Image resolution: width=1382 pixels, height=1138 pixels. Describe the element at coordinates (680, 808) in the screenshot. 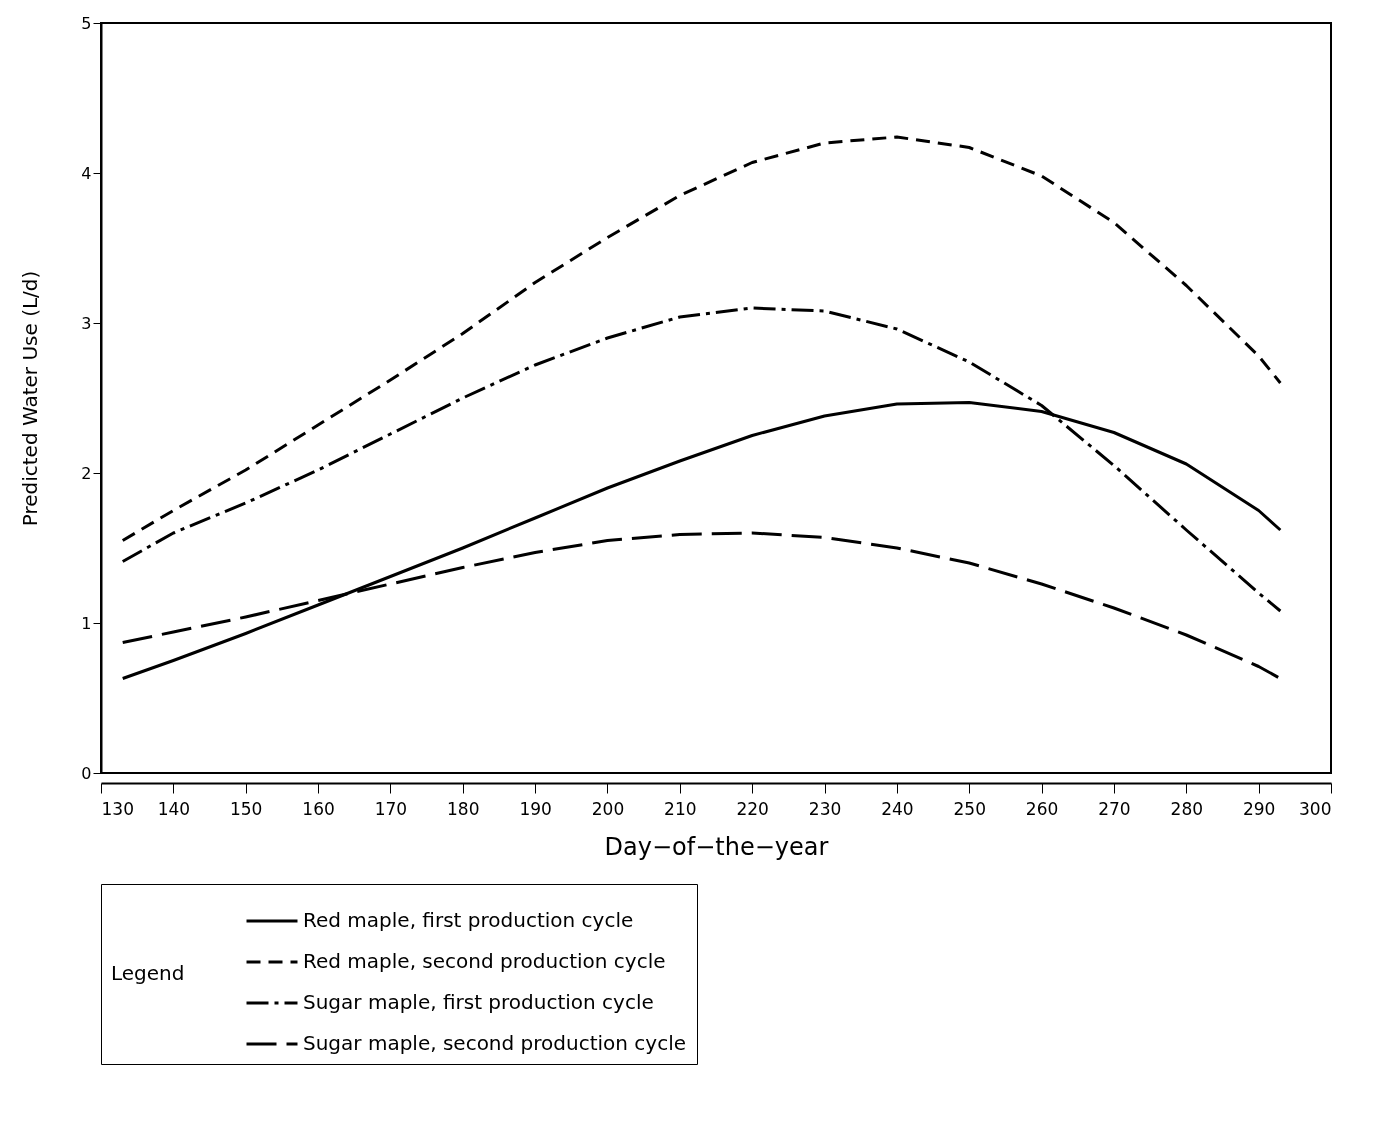

I see `x-tick-label: 210` at that location.